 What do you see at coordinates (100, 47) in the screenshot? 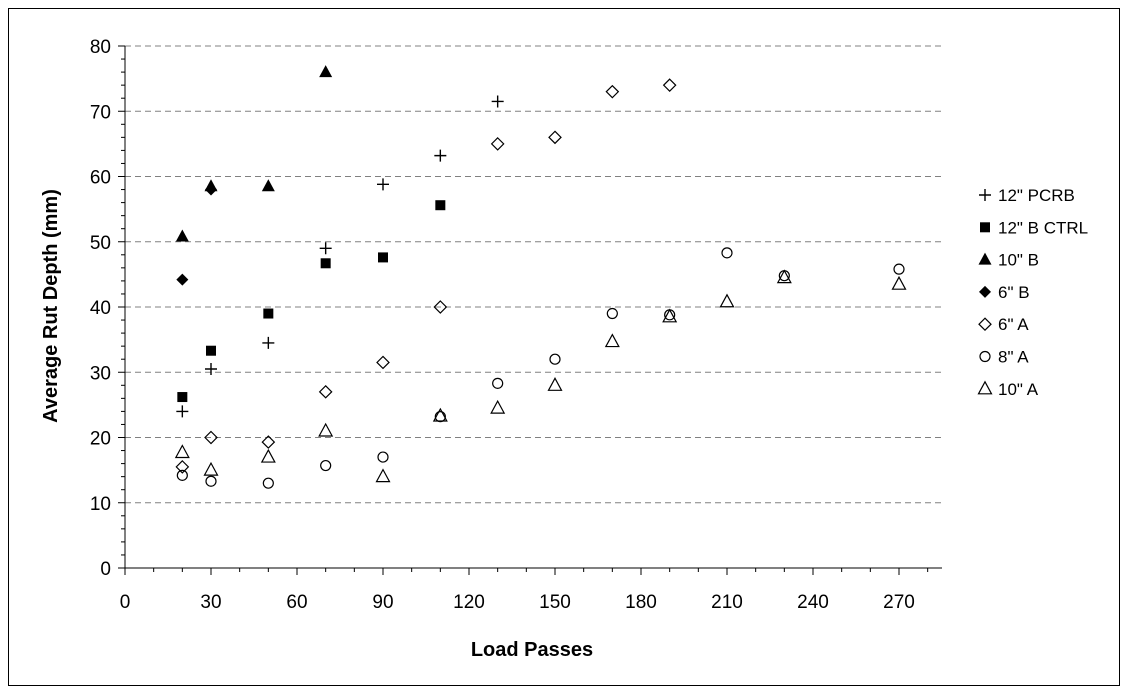
I see `y-tick-label: 80` at bounding box center [100, 47].